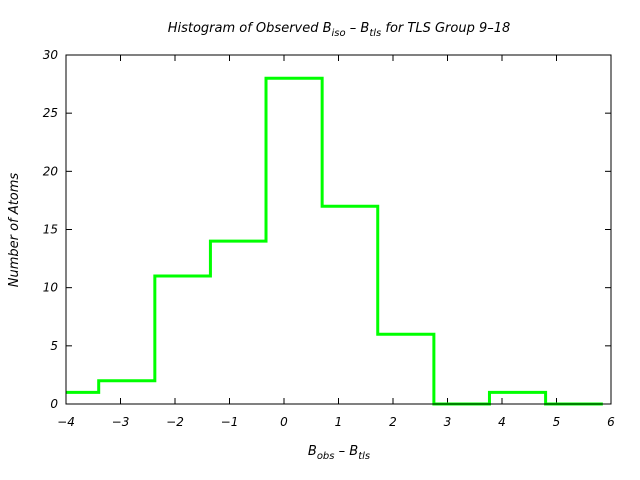 The width and height of the screenshot is (640, 480). What do you see at coordinates (448, 422) in the screenshot?
I see `x-tick-label: 3` at bounding box center [448, 422].